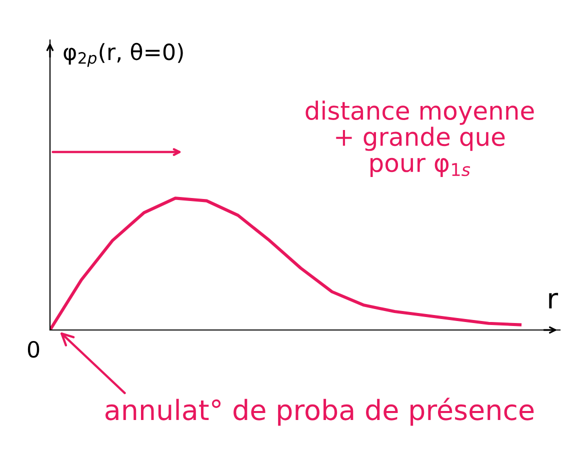  Describe the element at coordinates (34, 349) in the screenshot. I see `text: 0` at that location.